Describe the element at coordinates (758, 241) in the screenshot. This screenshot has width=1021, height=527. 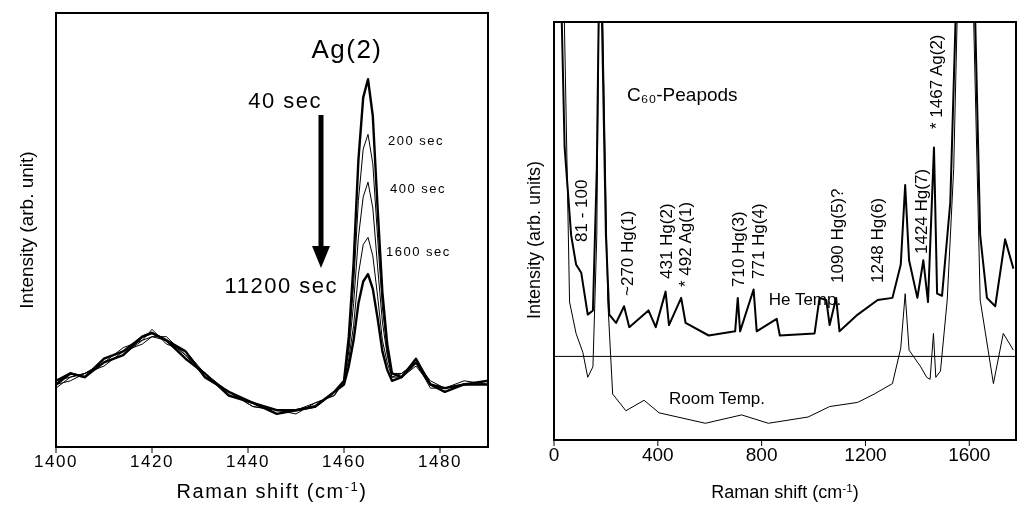
I see `annotation: 771 Hg(4)` at that location.